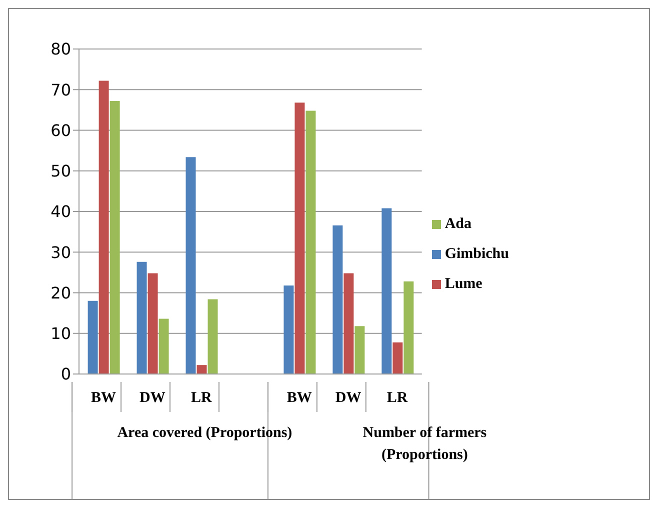 The height and width of the screenshot is (509, 657). What do you see at coordinates (60, 212) in the screenshot?
I see `y-tick-label: 40` at bounding box center [60, 212].